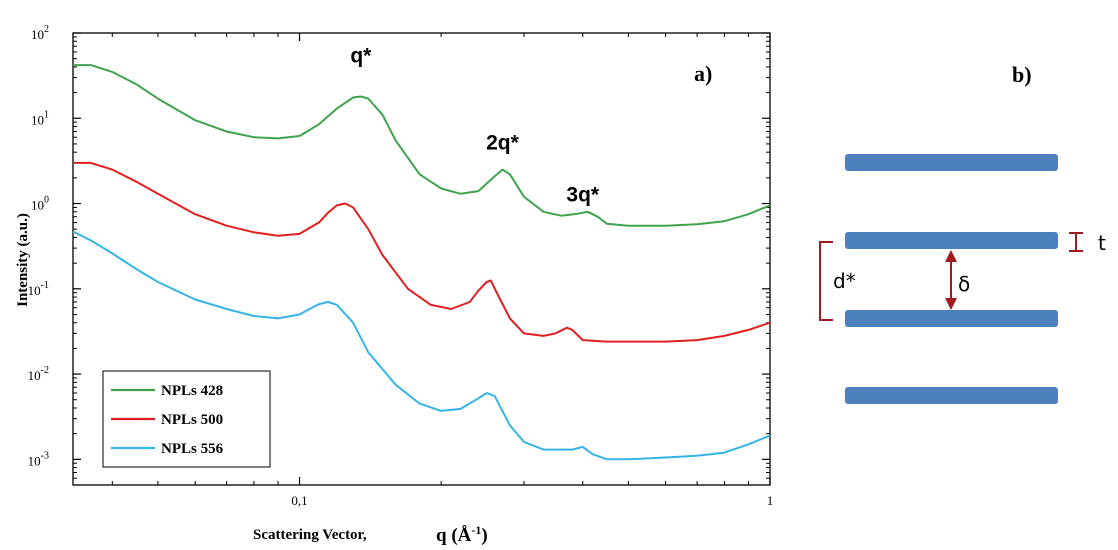  I want to click on d-spacing-label: d*, so click(844, 281).